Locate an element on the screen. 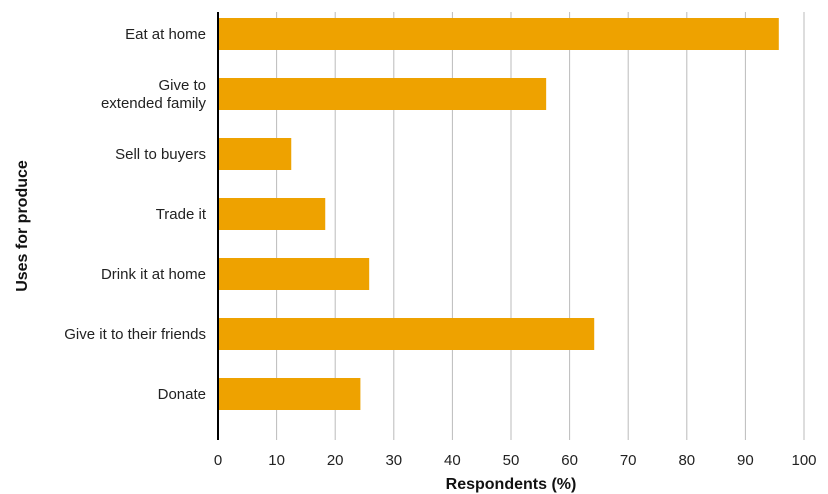 This screenshot has height=494, width=828. x-tick-label: 70 is located at coordinates (628, 460).